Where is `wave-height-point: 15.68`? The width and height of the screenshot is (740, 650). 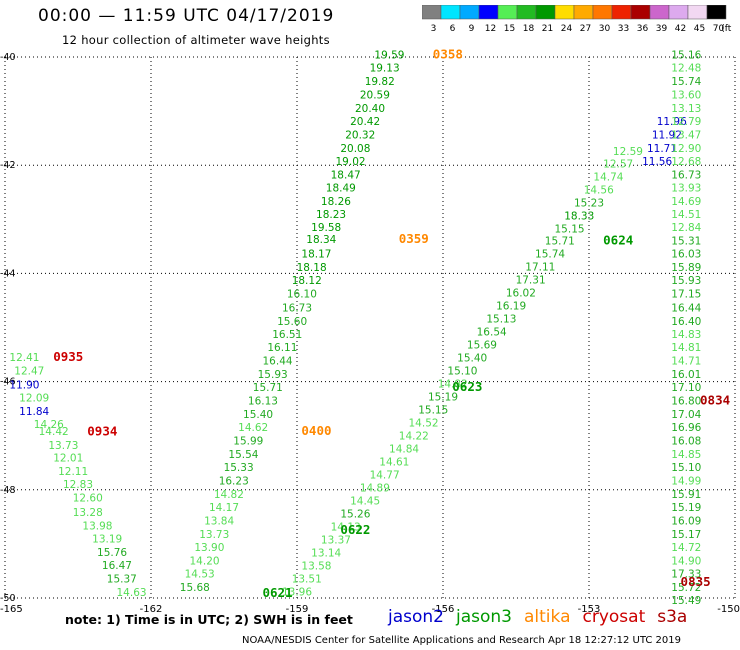
wave-height-point: 15.68 is located at coordinates (195, 588).